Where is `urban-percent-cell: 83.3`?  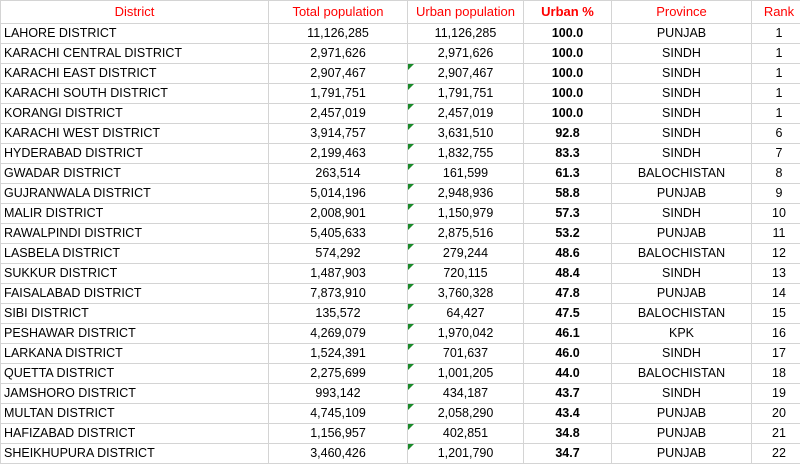
urban-percent-cell: 83.3 is located at coordinates (567, 153).